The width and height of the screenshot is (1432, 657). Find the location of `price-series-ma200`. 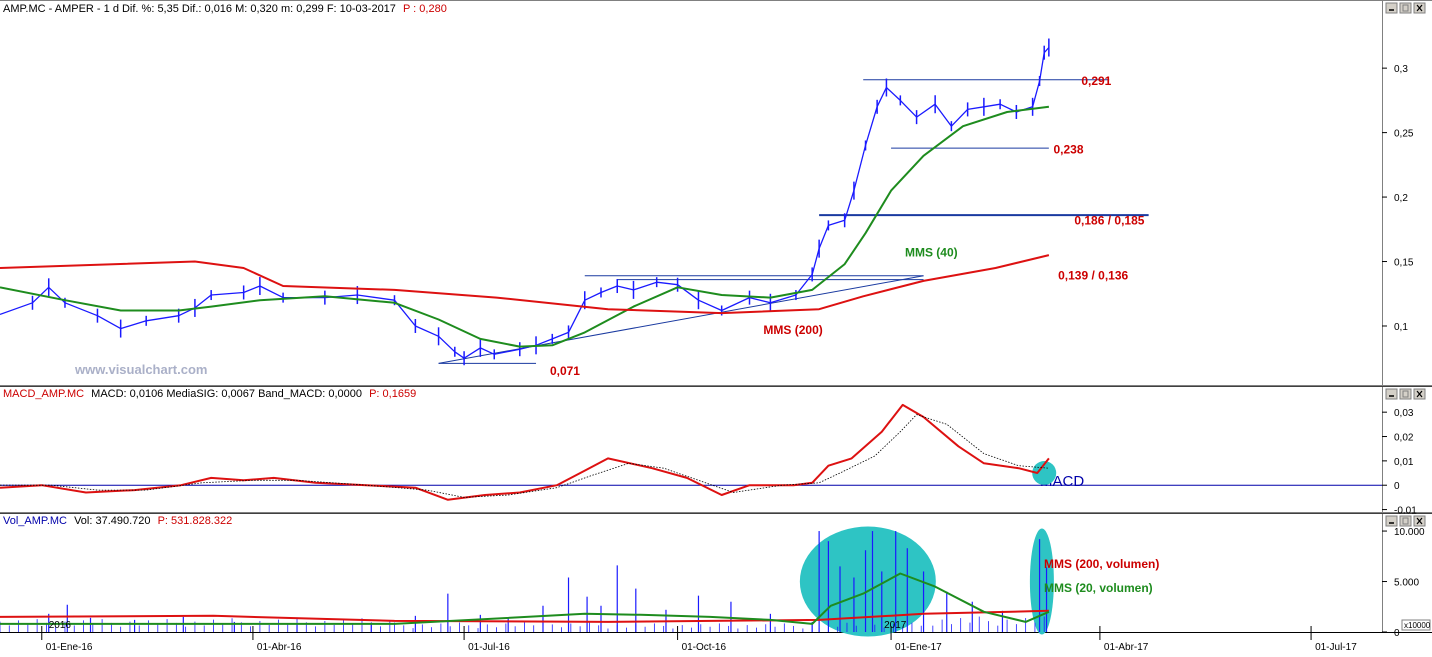

price-series-ma200 is located at coordinates (525, 284).